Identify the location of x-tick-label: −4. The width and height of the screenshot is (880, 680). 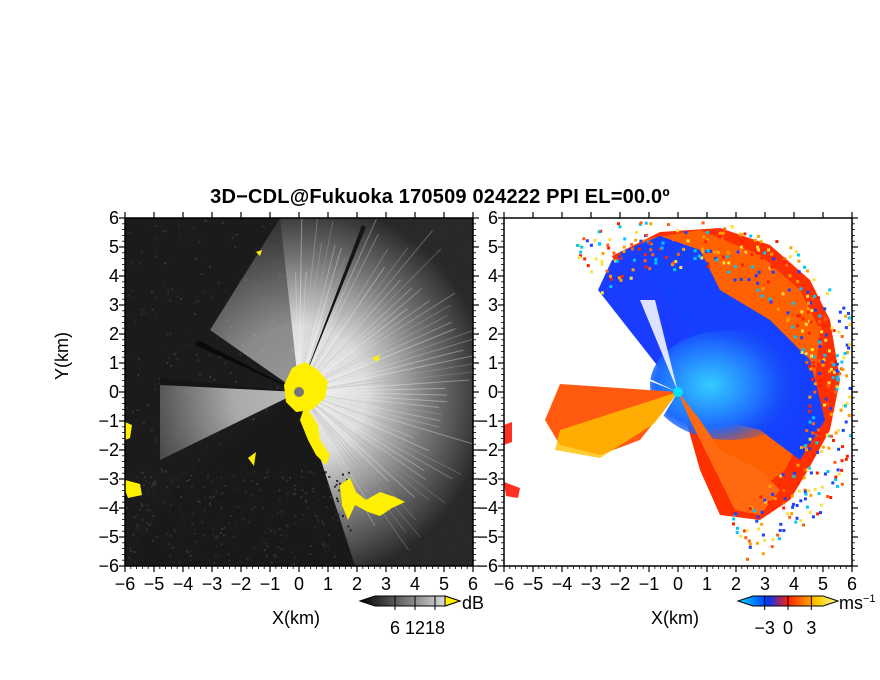
(562, 584).